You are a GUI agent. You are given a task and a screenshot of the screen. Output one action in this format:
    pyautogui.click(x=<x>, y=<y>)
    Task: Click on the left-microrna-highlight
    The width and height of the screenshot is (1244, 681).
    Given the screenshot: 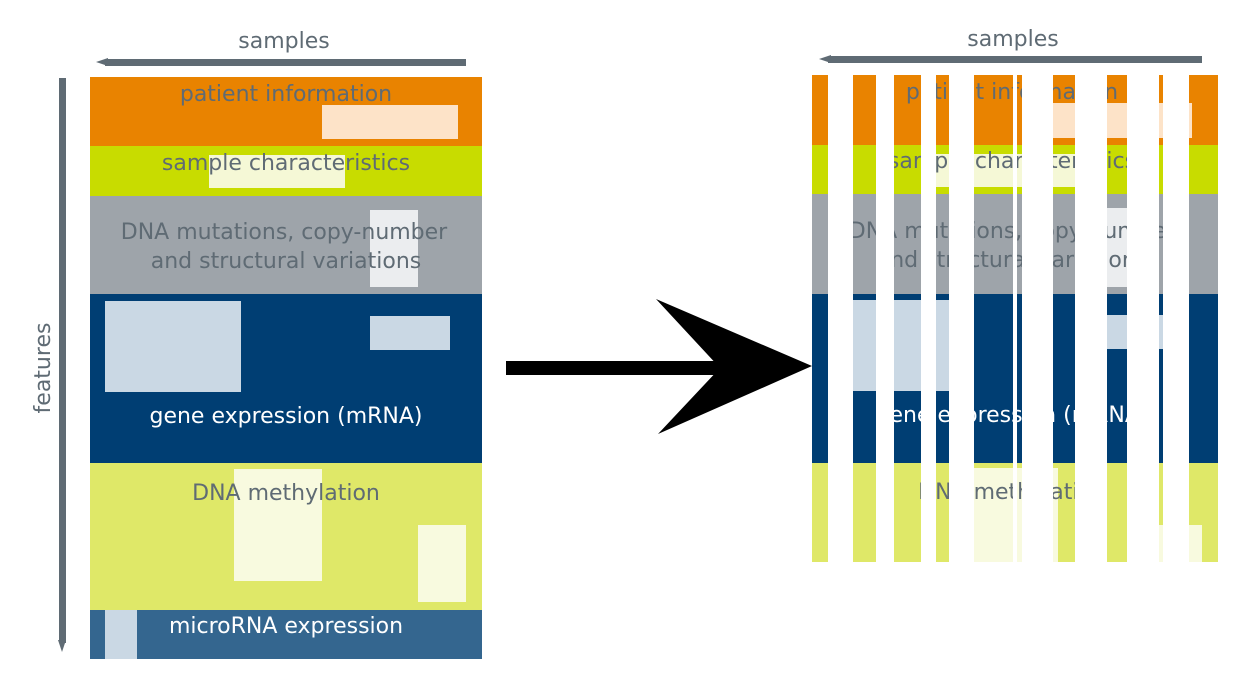 What is the action you would take?
    pyautogui.click(x=121, y=634)
    